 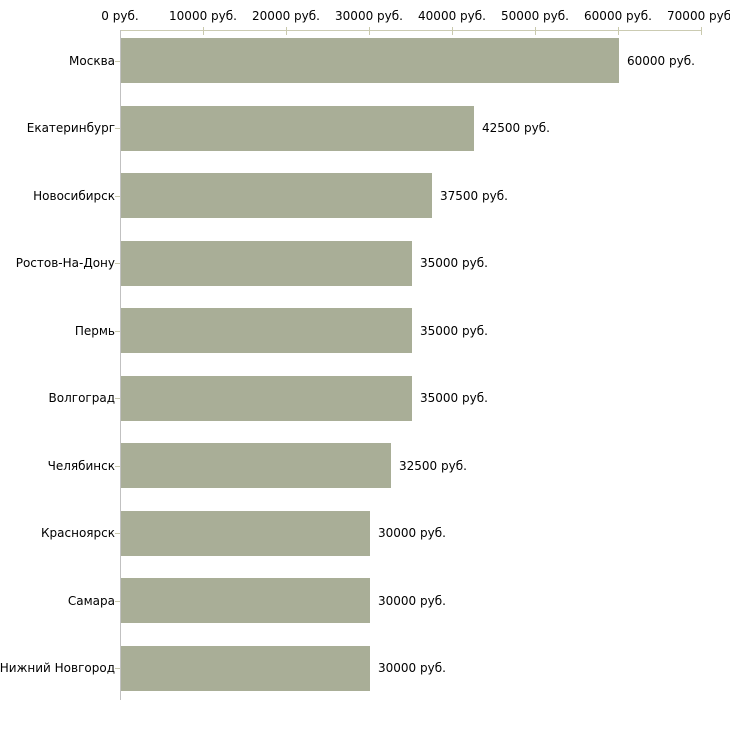 I want to click on category-label: Челябинск, so click(x=81, y=466).